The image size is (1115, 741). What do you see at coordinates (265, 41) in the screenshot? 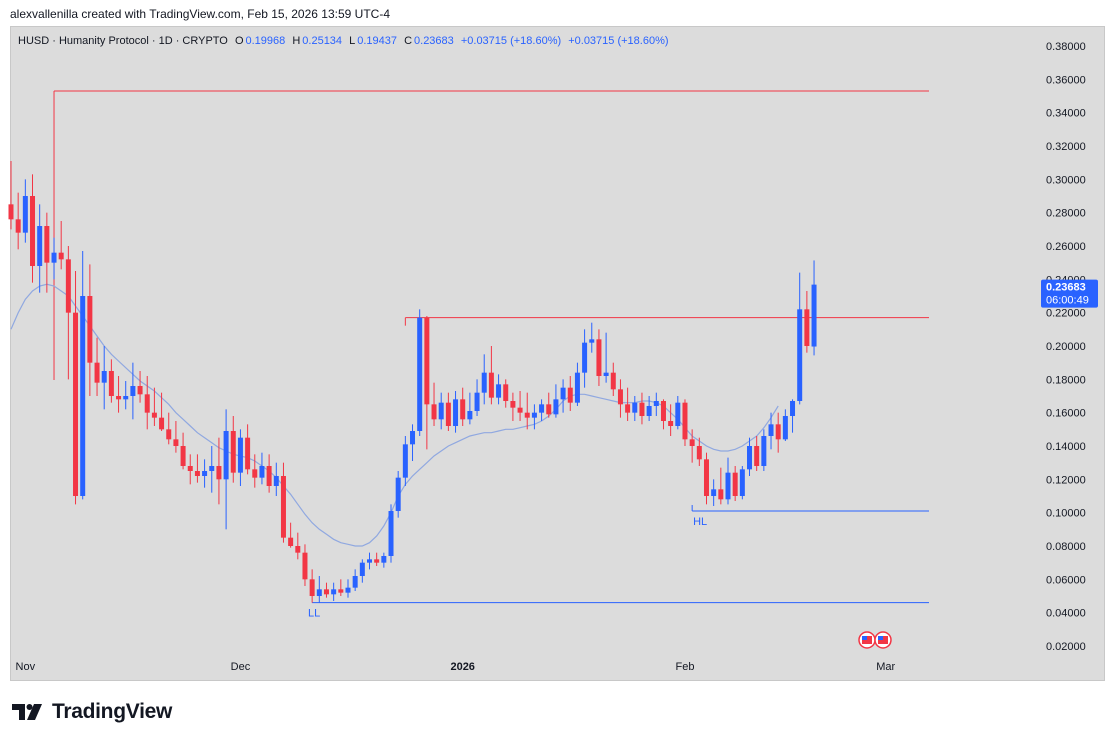
I see `open-value: 0.19968` at bounding box center [265, 41].